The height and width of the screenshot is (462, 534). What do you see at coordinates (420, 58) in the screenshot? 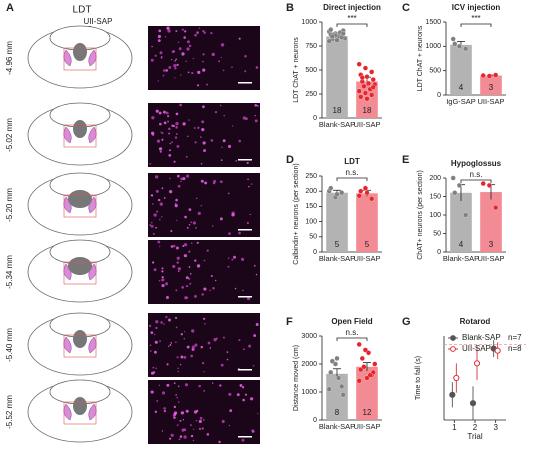
I see `y-axis-label: LDT ChAT + neurons` at bounding box center [420, 58].